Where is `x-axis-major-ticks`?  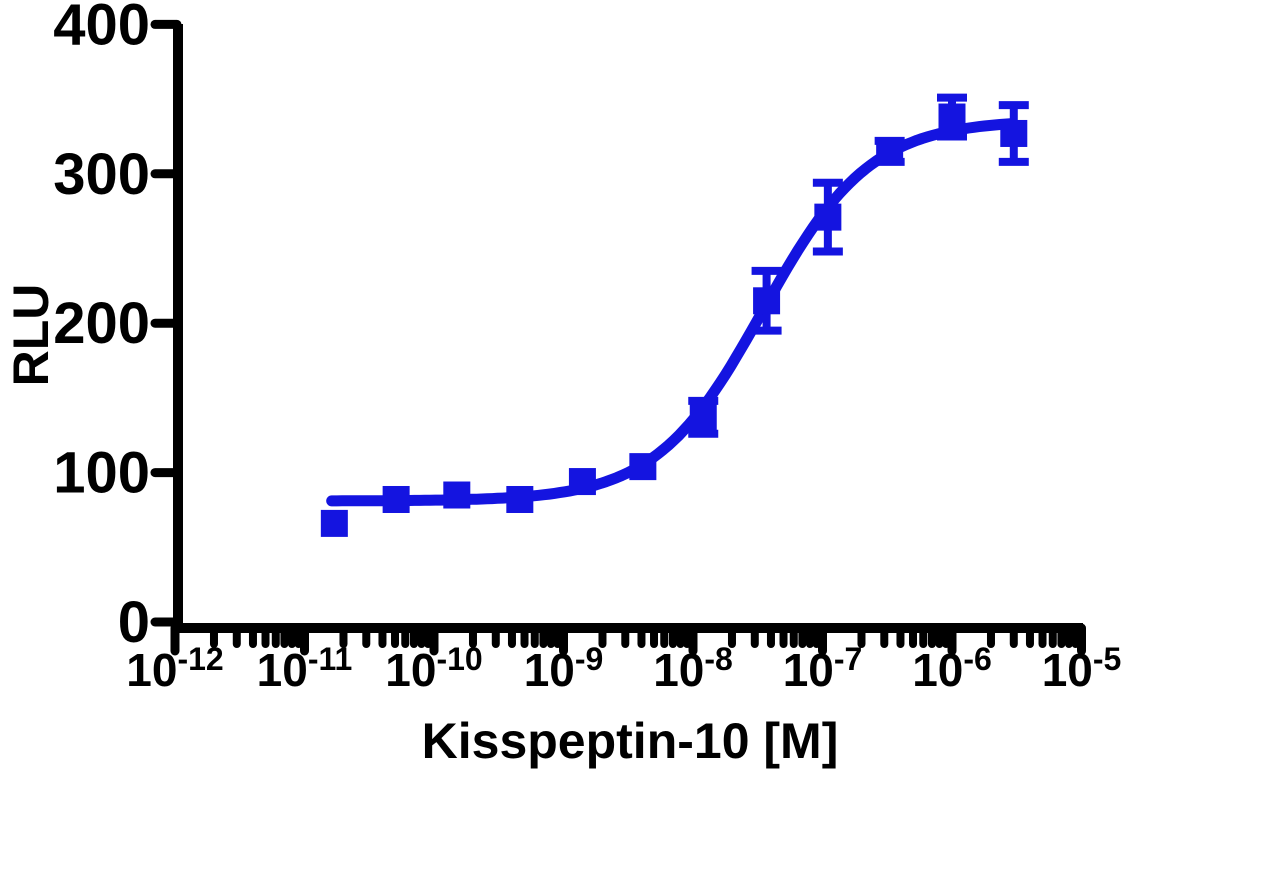 x-axis-major-ticks is located at coordinates (628, 639).